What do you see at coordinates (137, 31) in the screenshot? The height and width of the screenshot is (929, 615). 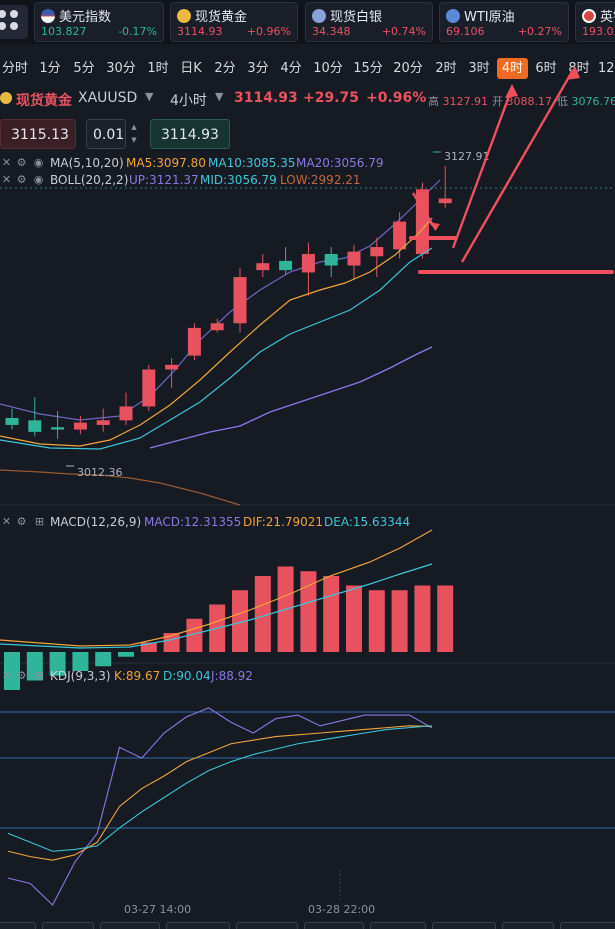 I see `ticker-change: -0.17%` at bounding box center [137, 31].